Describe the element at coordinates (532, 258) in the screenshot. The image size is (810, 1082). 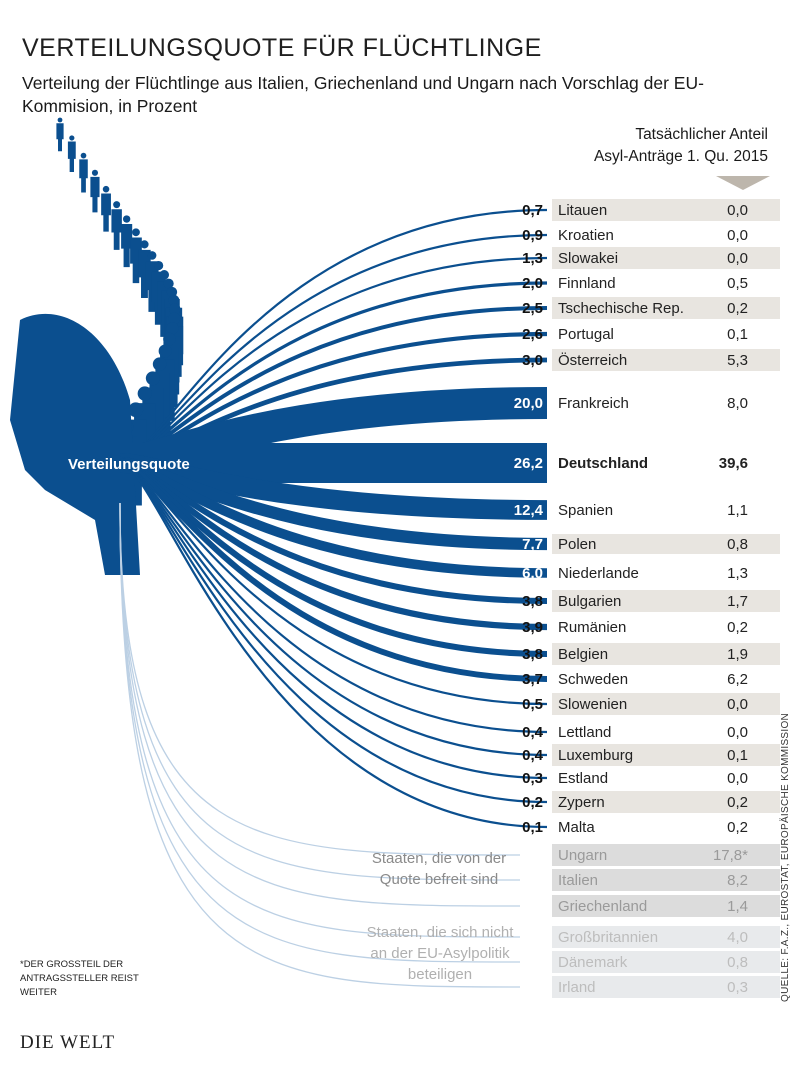
I see `quota-value-slowakei: 1,3` at that location.